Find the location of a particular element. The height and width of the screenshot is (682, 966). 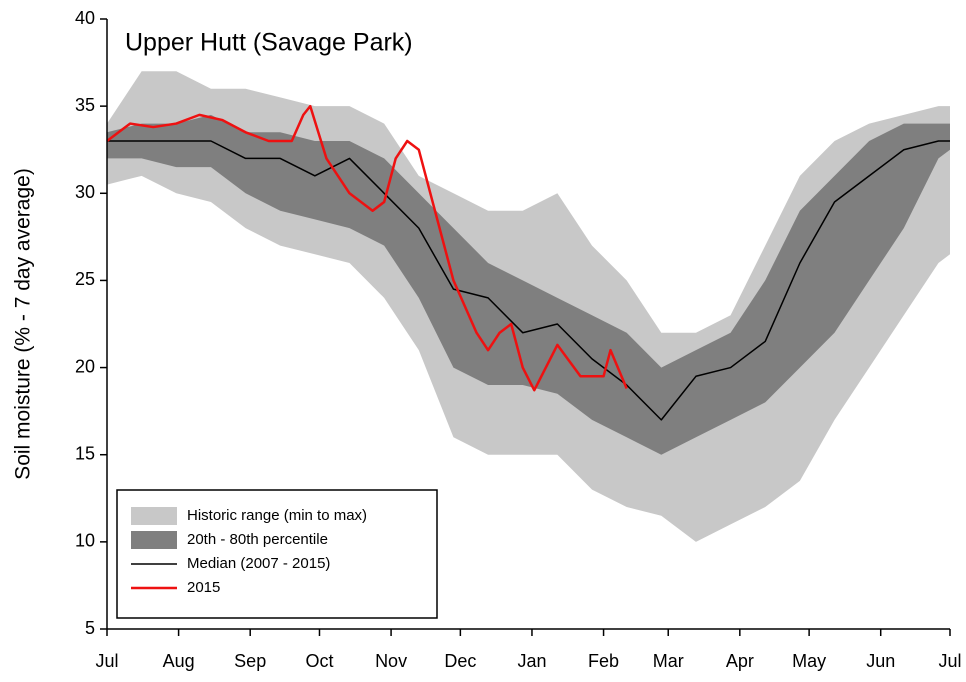

x-tick-label: Jun is located at coordinates (880, 661).